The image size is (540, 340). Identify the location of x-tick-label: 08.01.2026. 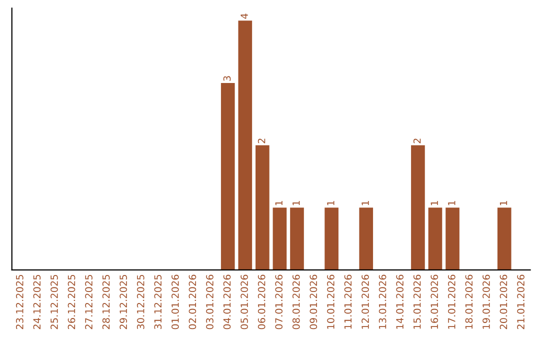
(296, 302).